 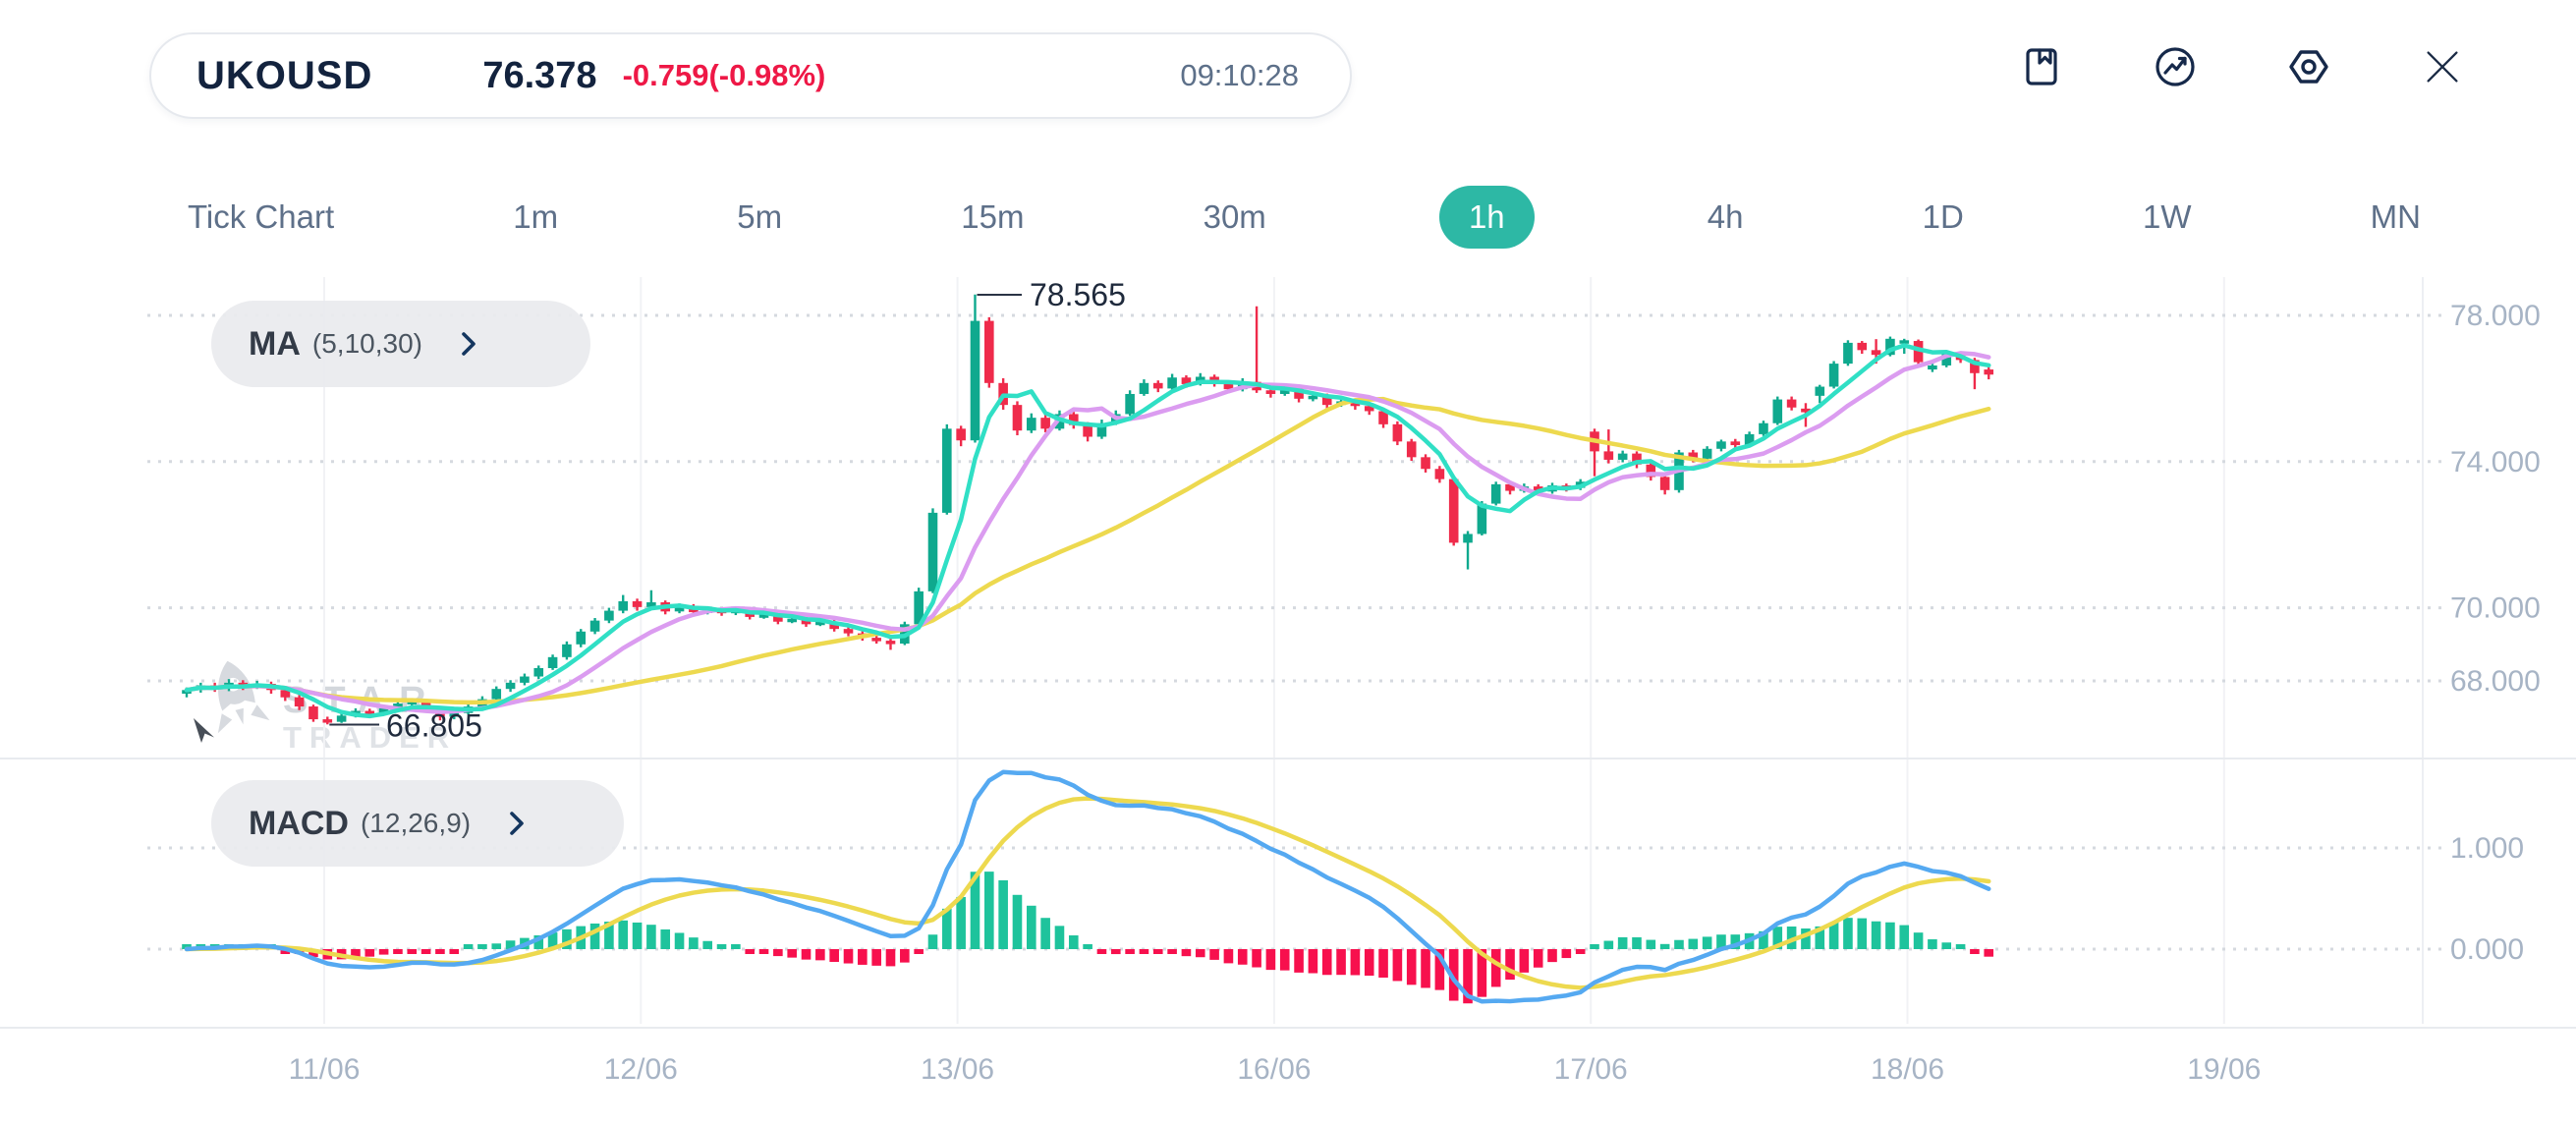 I want to click on high-annotation: 78.565, so click(x=1078, y=294).